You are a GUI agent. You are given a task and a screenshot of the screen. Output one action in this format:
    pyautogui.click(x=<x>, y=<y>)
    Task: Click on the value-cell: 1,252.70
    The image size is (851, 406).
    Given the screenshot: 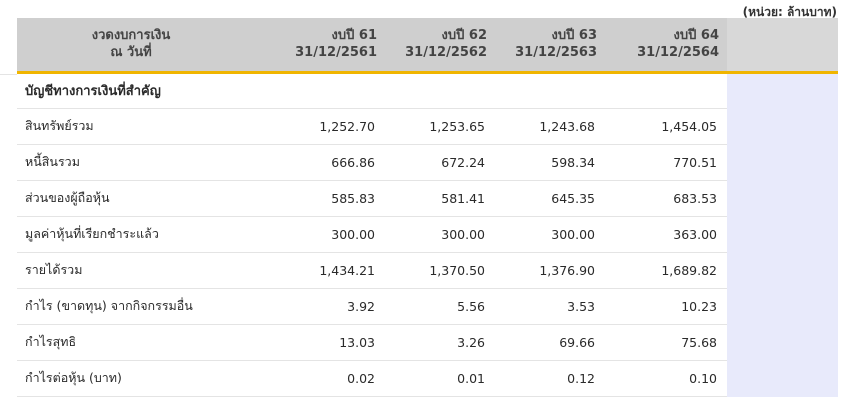 What is the action you would take?
    pyautogui.click(x=301, y=126)
    